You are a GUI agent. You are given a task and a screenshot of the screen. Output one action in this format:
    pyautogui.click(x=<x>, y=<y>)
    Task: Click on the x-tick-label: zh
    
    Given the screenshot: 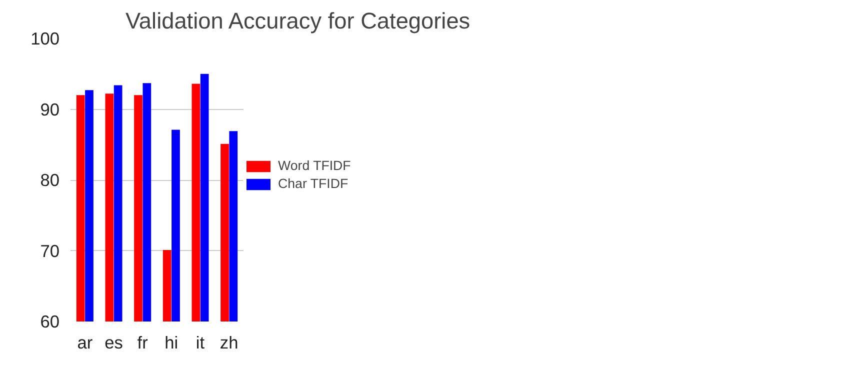 What is the action you would take?
    pyautogui.click(x=229, y=342)
    